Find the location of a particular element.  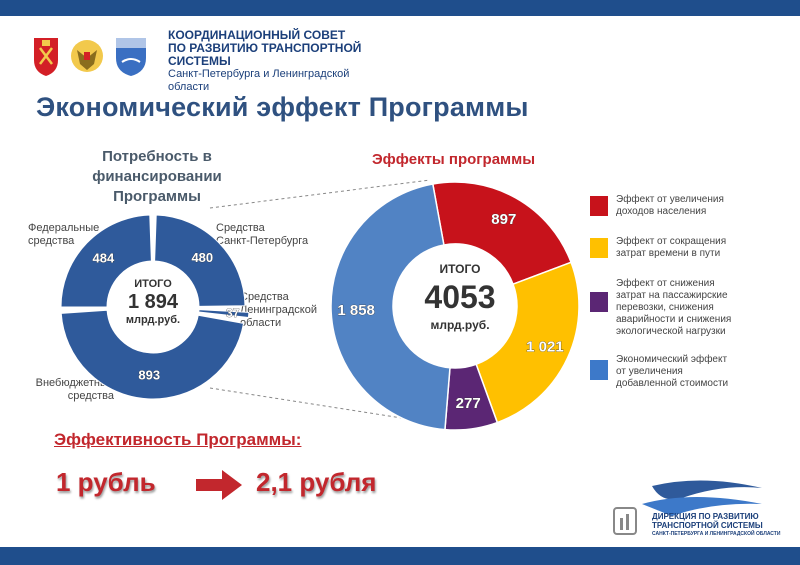

directorate-logo-icon is located at coordinates (687, 507).